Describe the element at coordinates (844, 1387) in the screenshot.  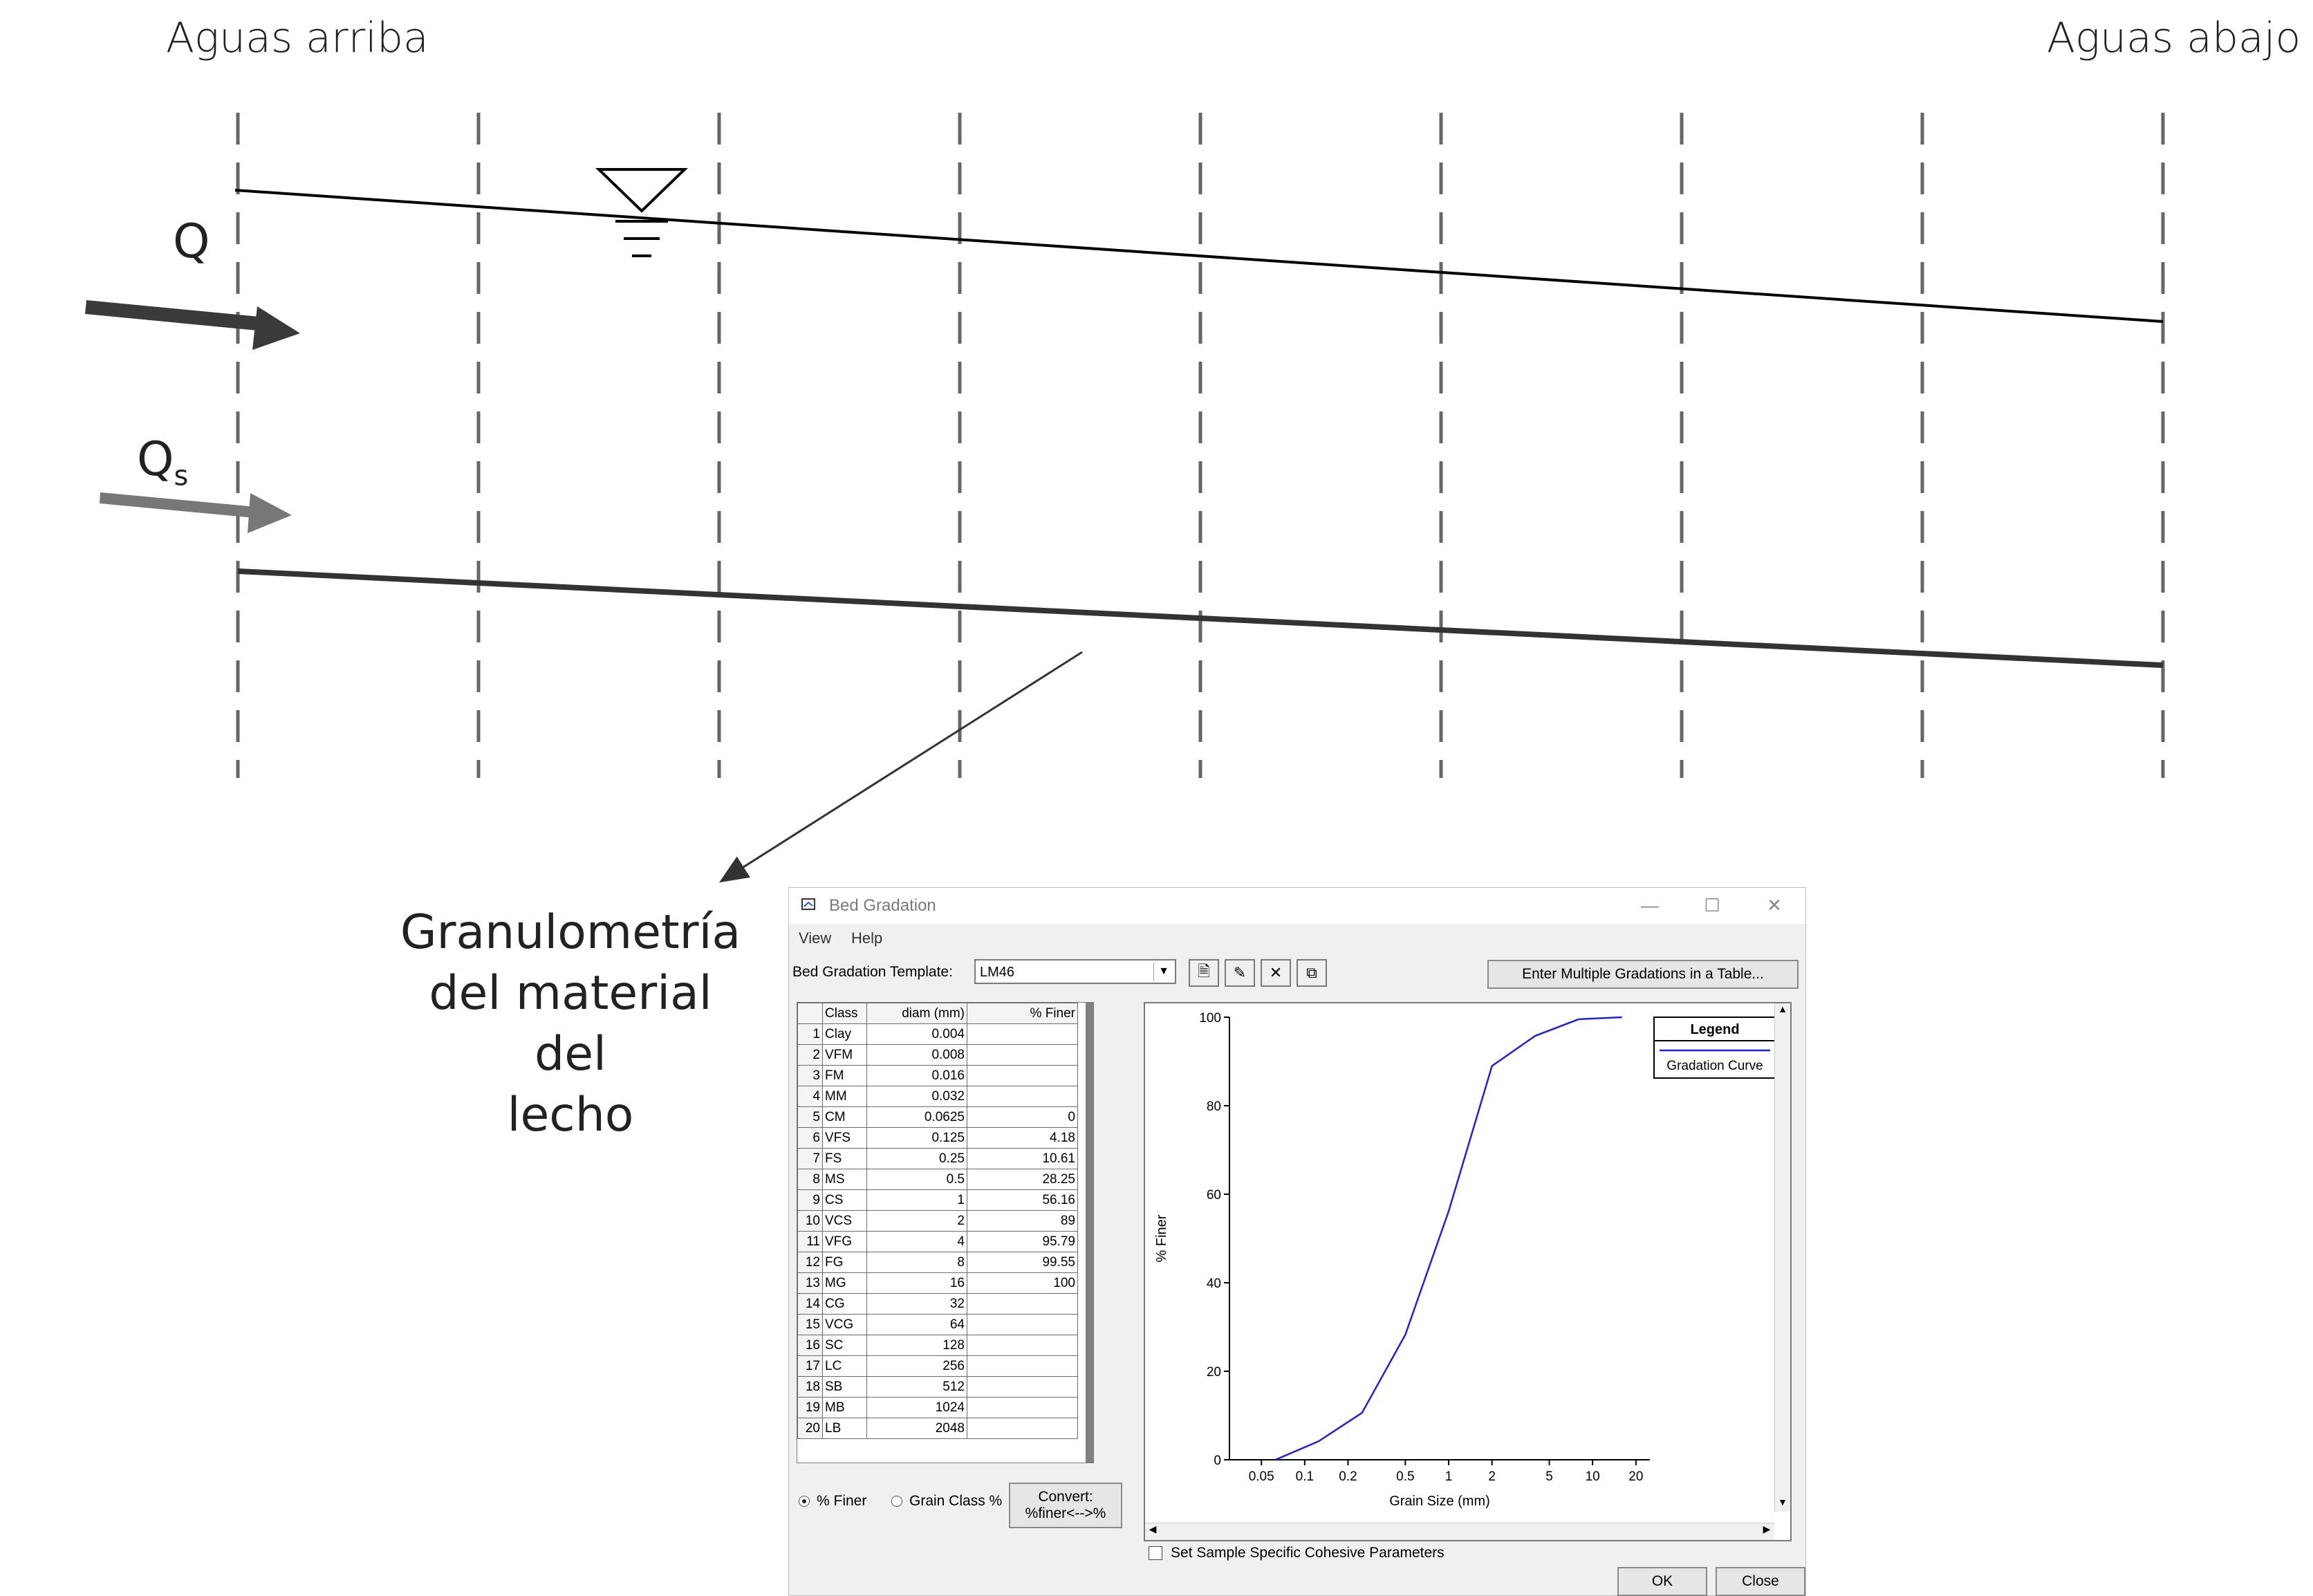
I see `class-cell: SB` at that location.